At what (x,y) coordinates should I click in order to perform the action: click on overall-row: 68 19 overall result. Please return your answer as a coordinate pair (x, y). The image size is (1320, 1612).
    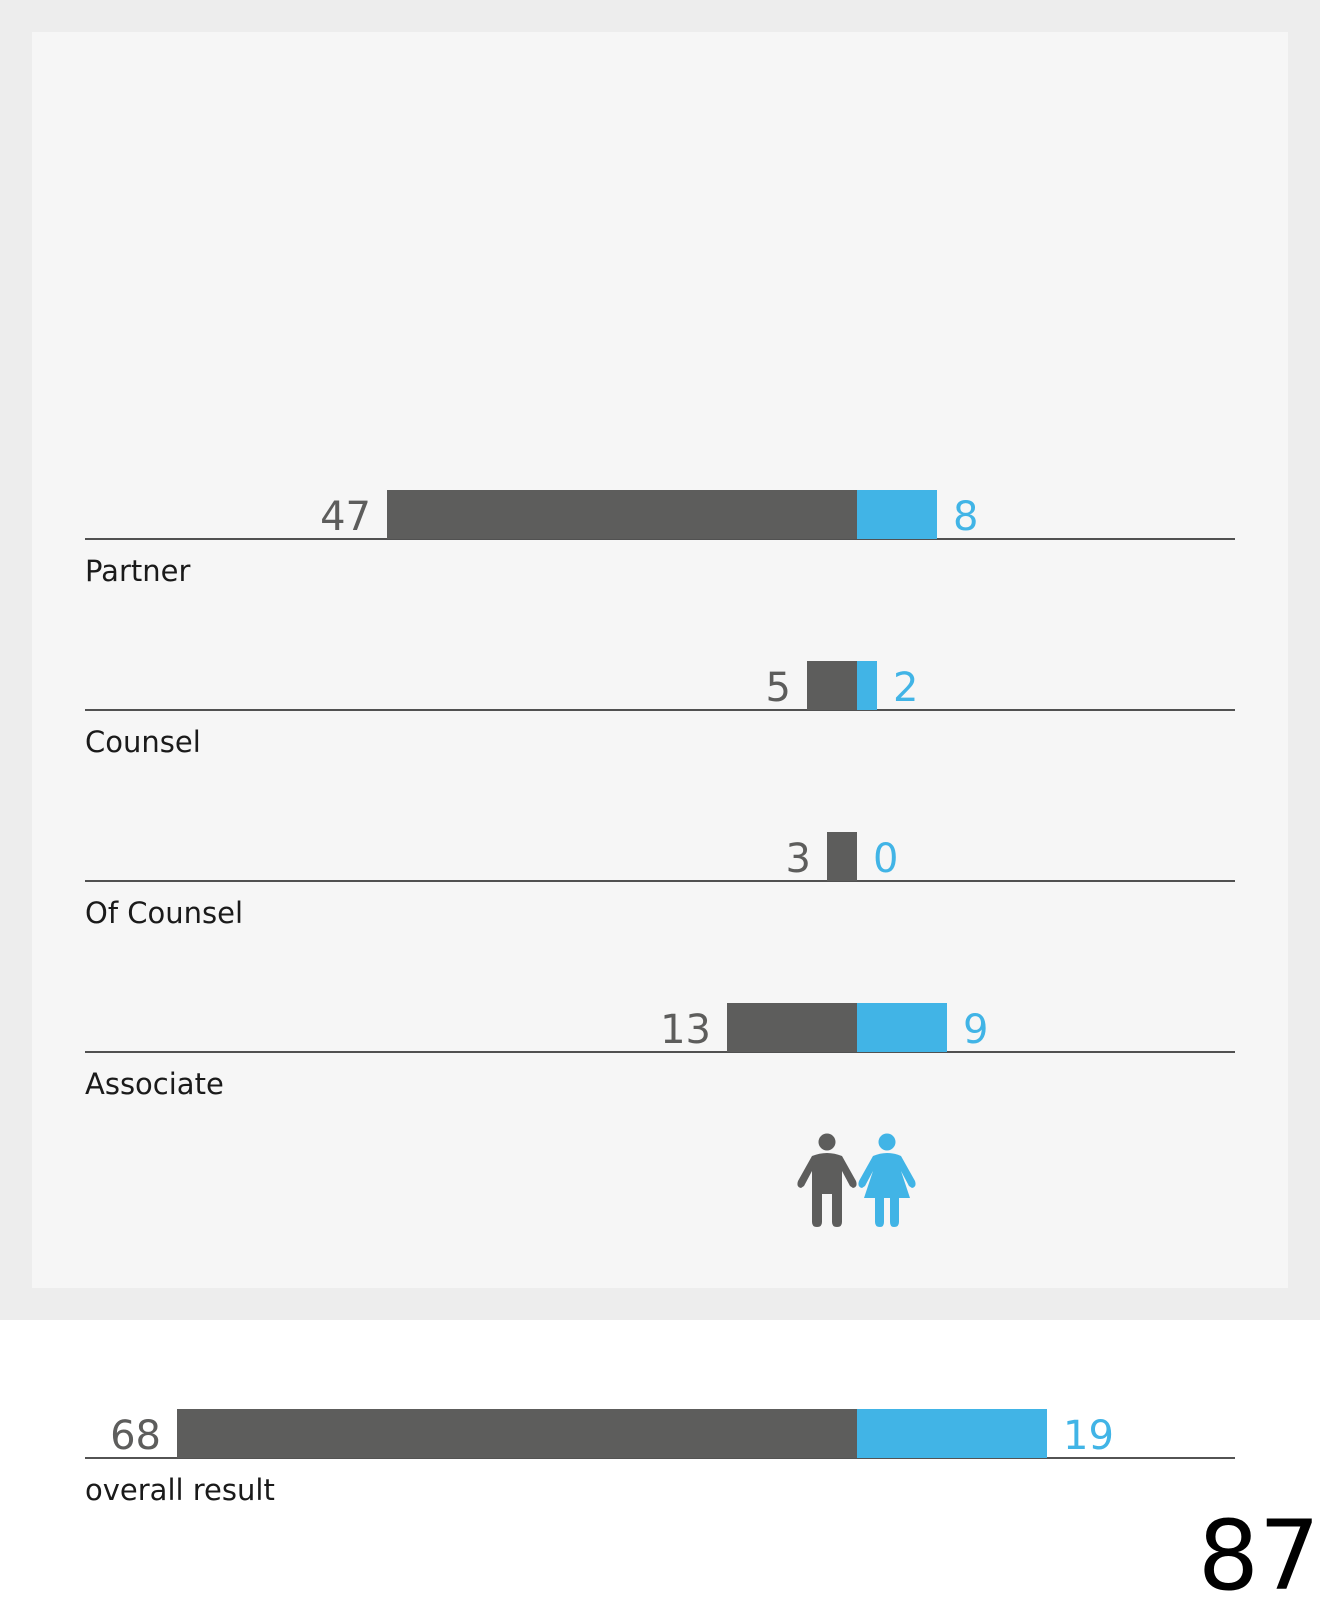
    Looking at the image, I should click on (660, 1458).